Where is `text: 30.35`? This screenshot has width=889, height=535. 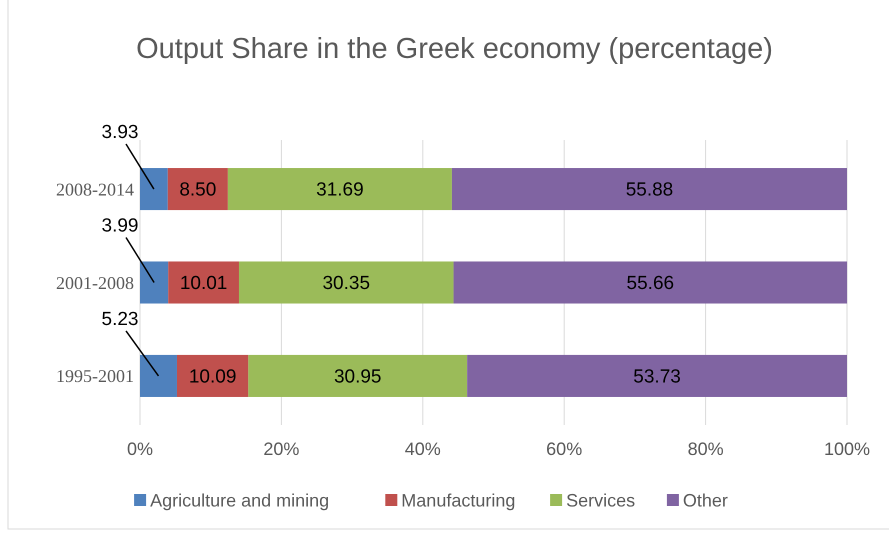 text: 30.35 is located at coordinates (346, 283).